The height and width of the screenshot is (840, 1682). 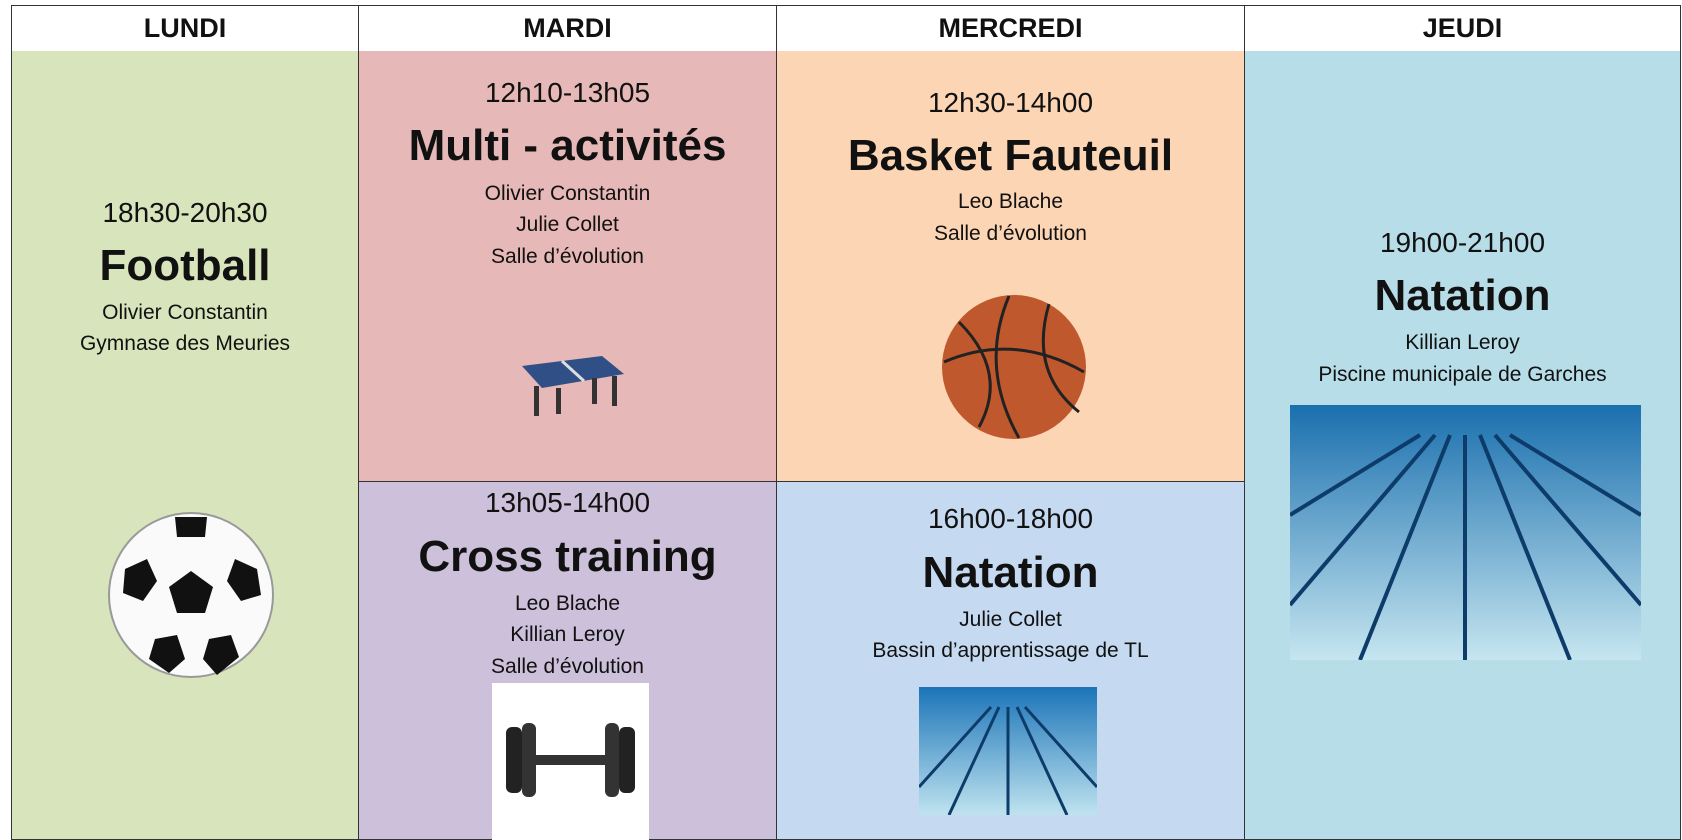 What do you see at coordinates (1462, 242) in the screenshot?
I see `activity-time: 19h00-21h00` at bounding box center [1462, 242].